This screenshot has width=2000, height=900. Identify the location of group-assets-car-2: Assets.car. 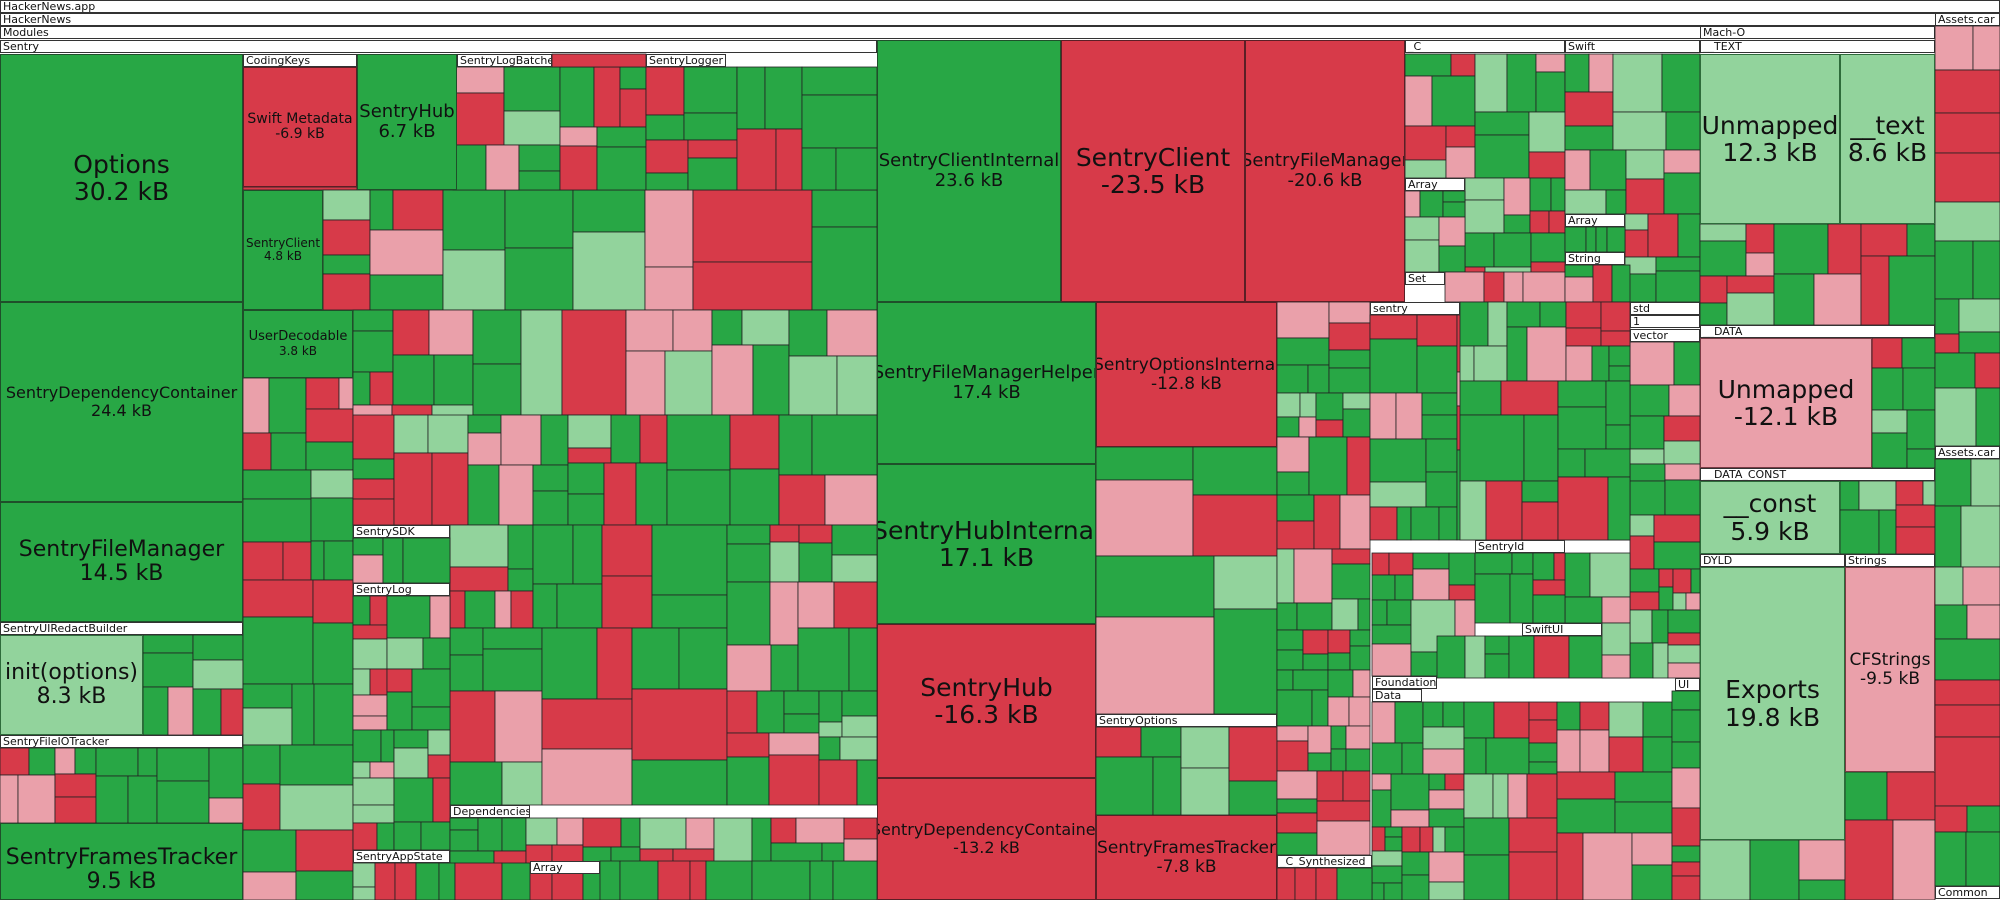
(1967, 452).